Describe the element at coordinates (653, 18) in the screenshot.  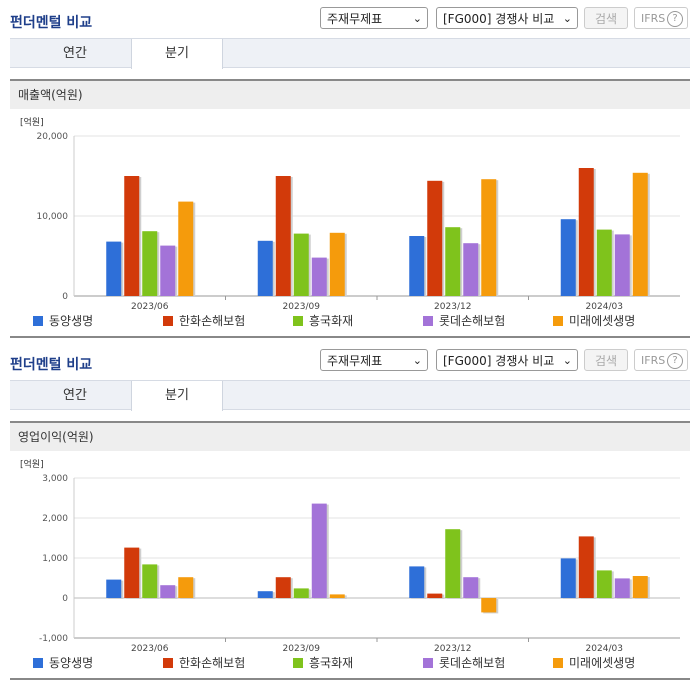
I see `ifrs-label: IFRS` at that location.